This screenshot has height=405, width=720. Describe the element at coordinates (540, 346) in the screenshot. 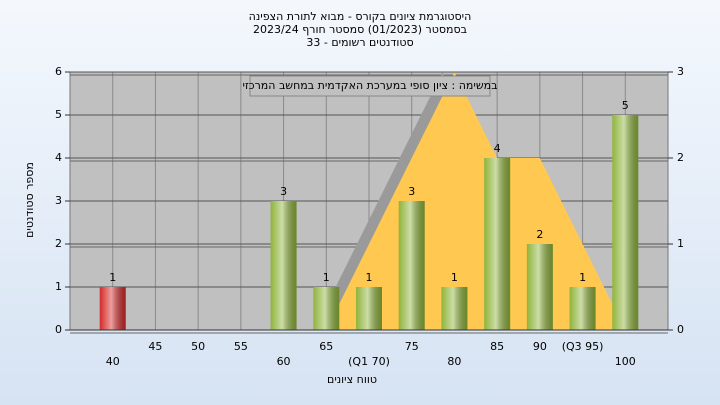

I see `x-tick-label: 90` at that location.